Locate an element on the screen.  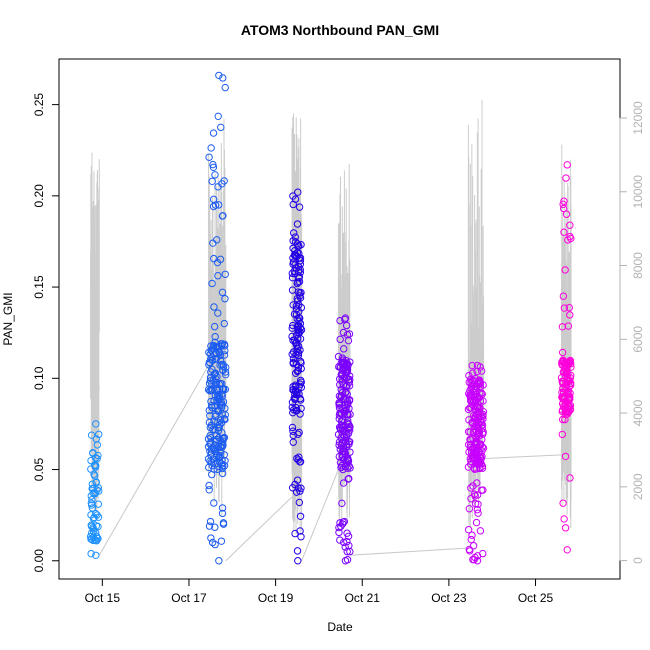
y2-tick-label: 10000 is located at coordinates (638, 192).